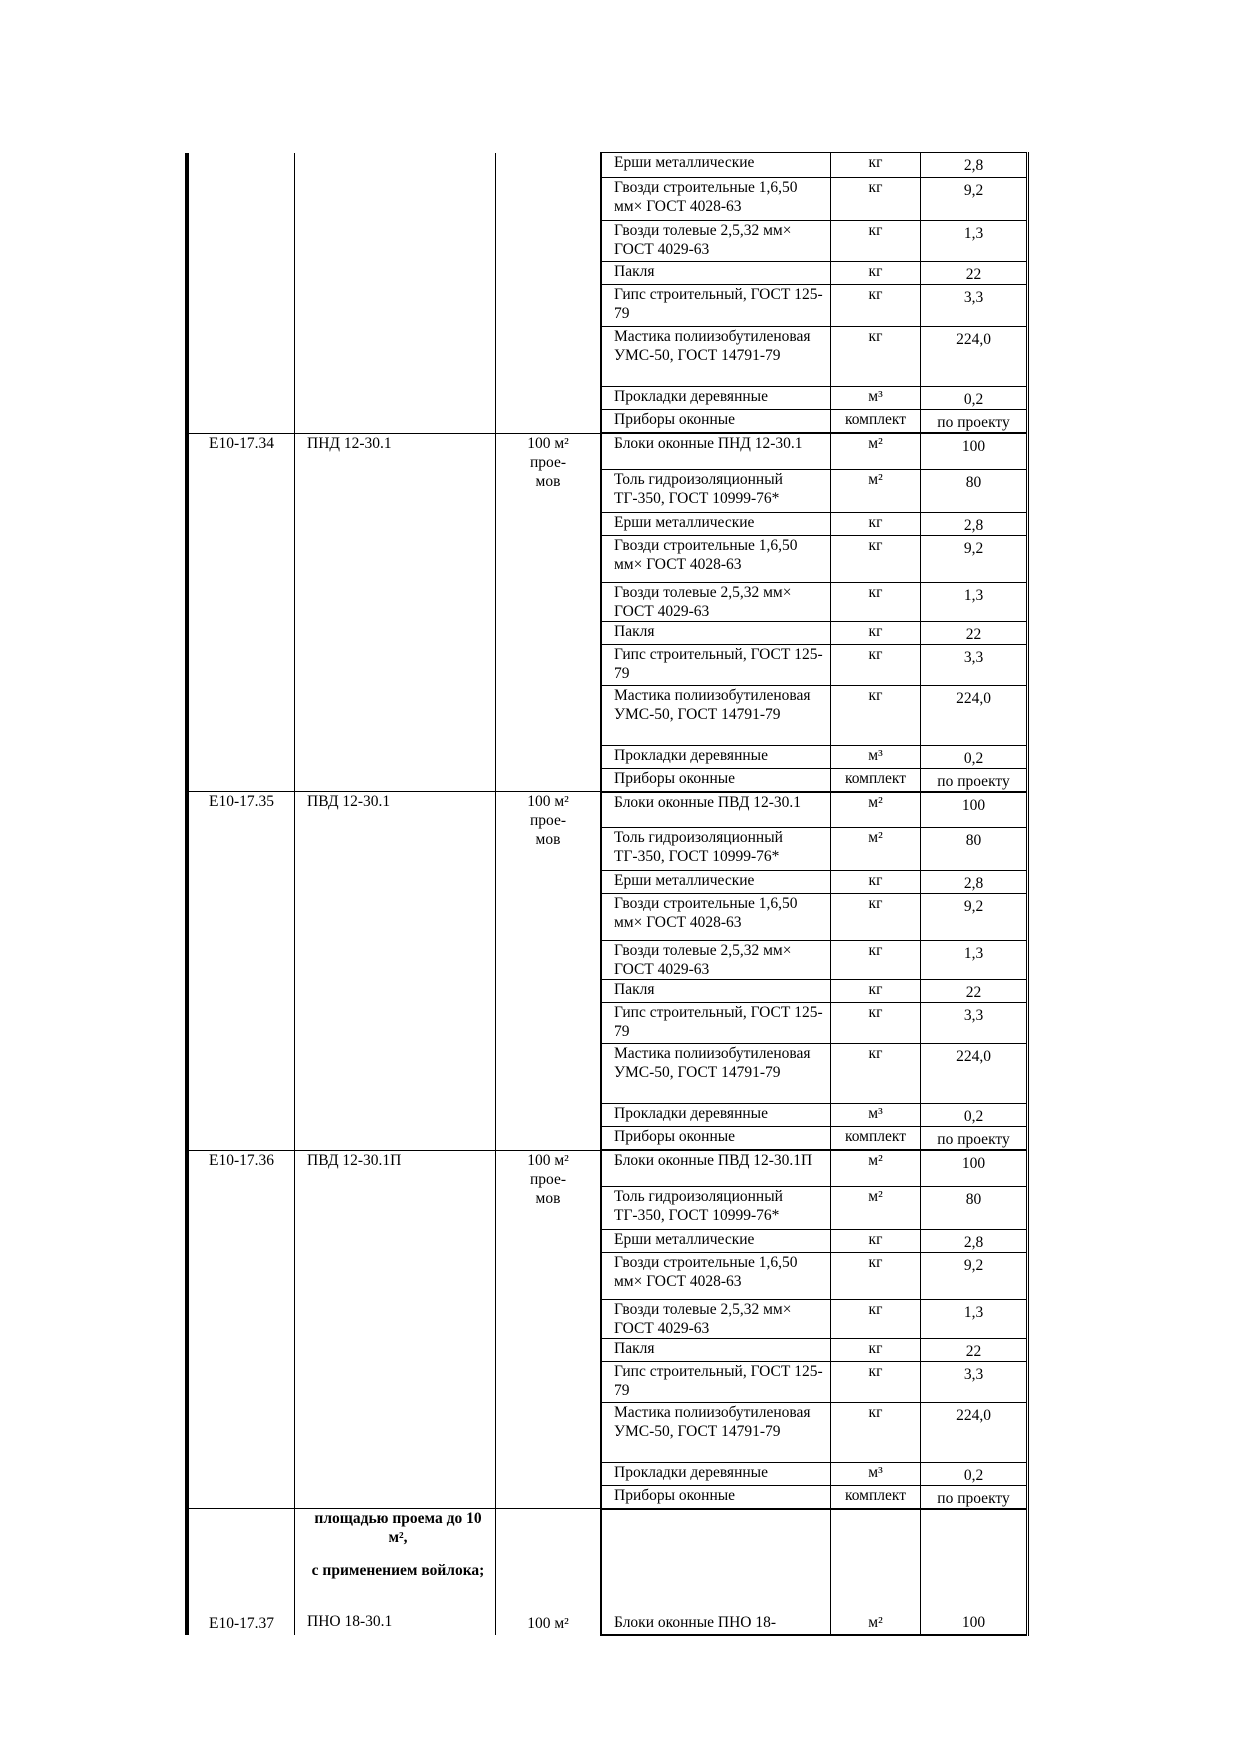  I want to click on material-qty: 22, so click(974, 1349).